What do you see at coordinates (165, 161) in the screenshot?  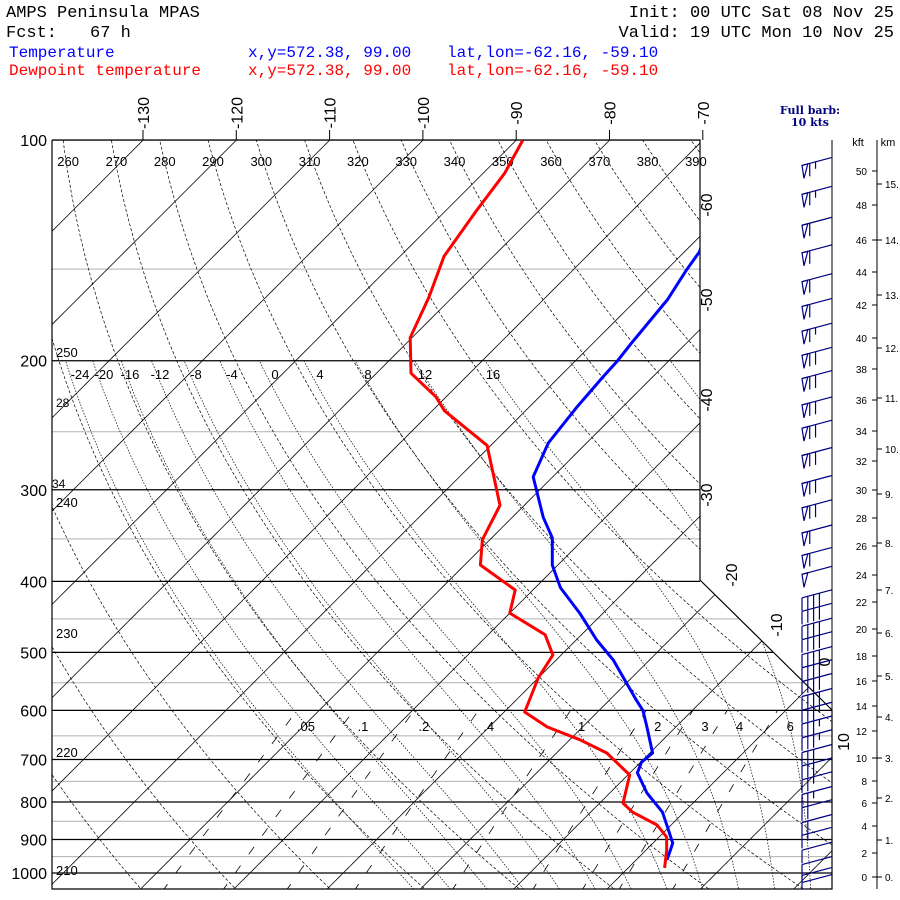 I see `dry-adiabat-label: 280` at bounding box center [165, 161].